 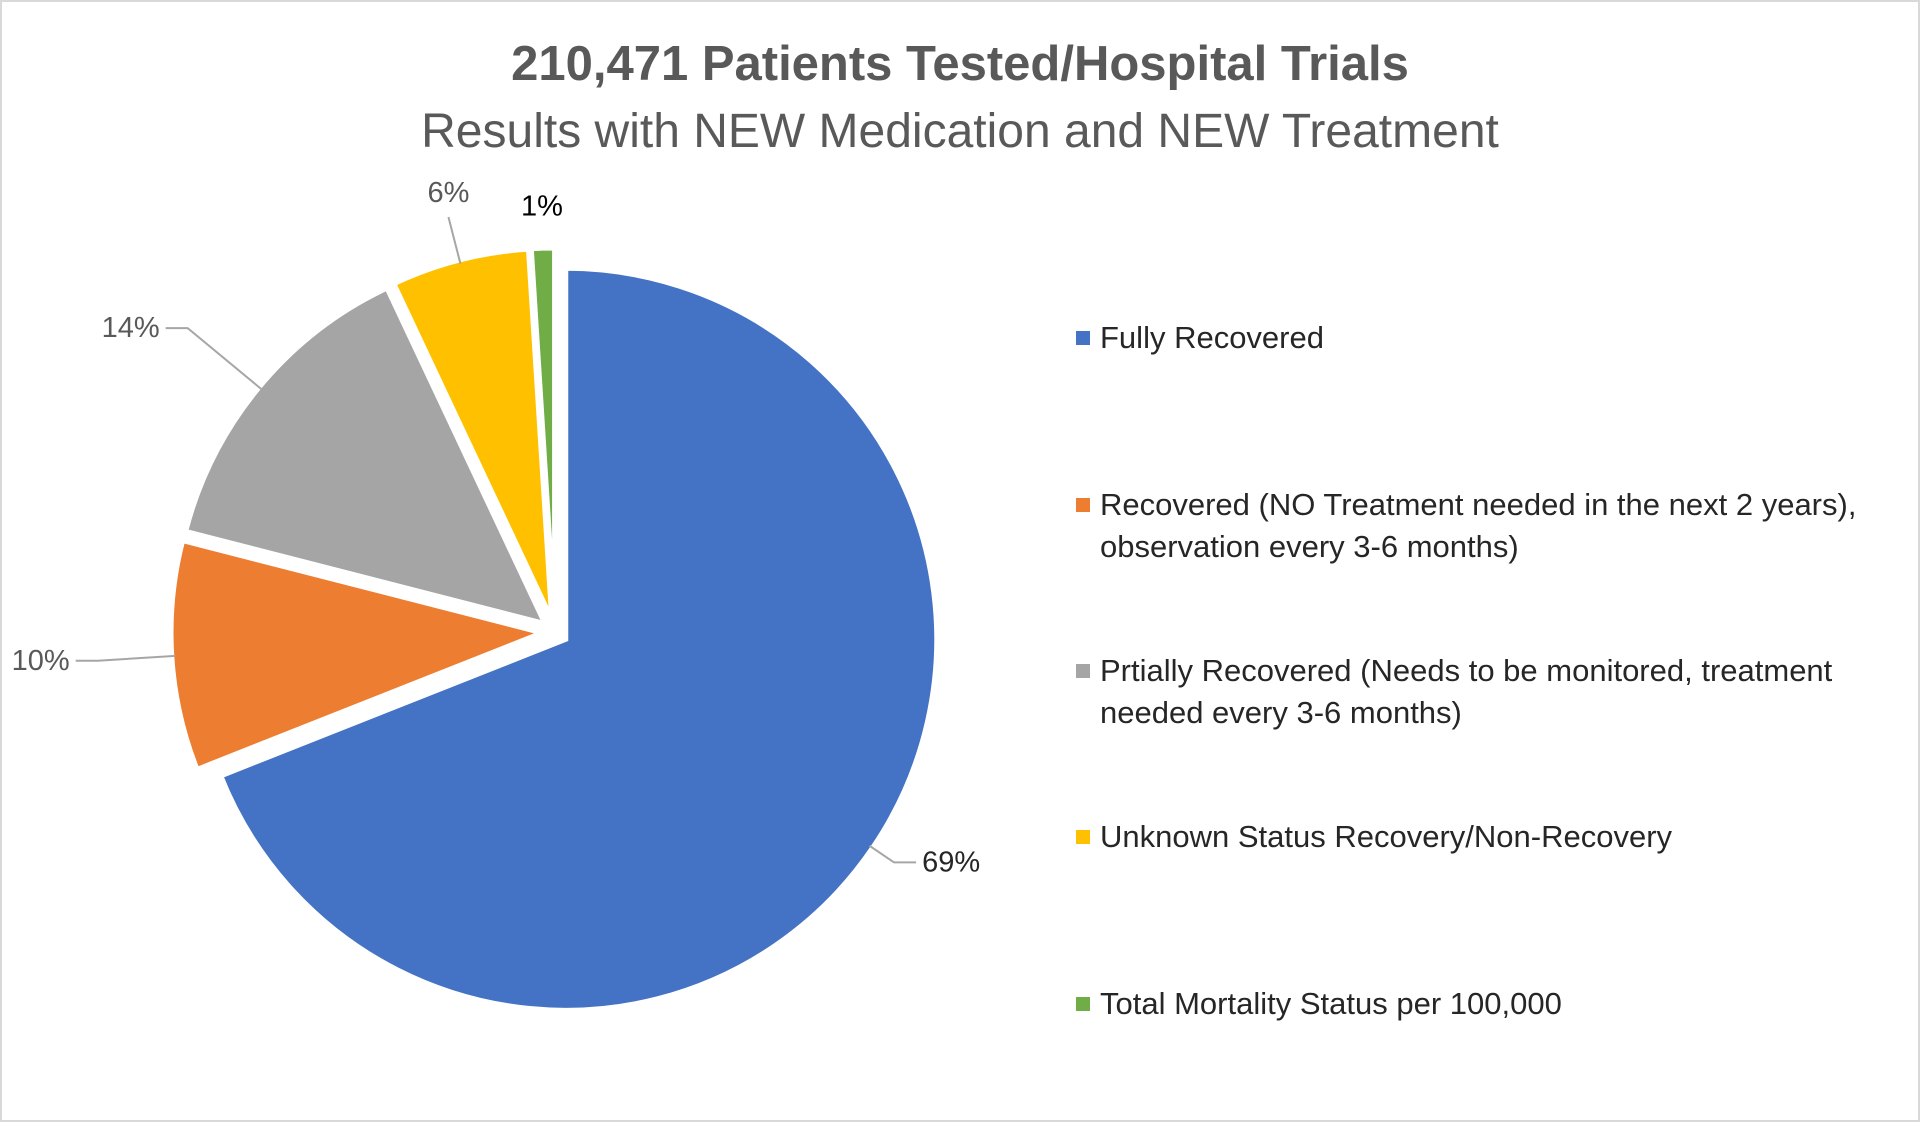 I want to click on legend-label: needed every 3-6 months), so click(x=1281, y=712).